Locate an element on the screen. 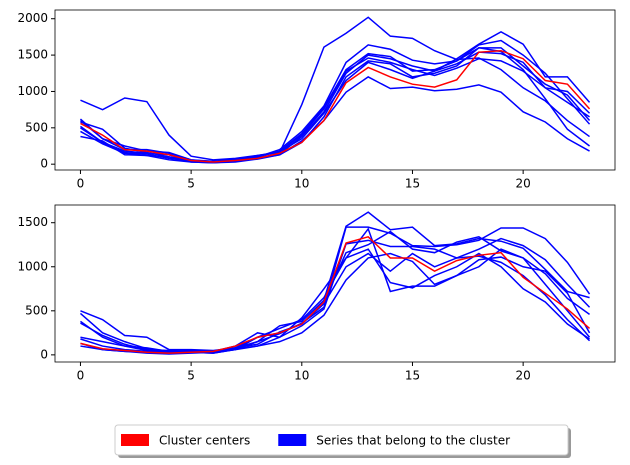 This screenshot has width=630, height=465. legend-box is located at coordinates (341, 440).